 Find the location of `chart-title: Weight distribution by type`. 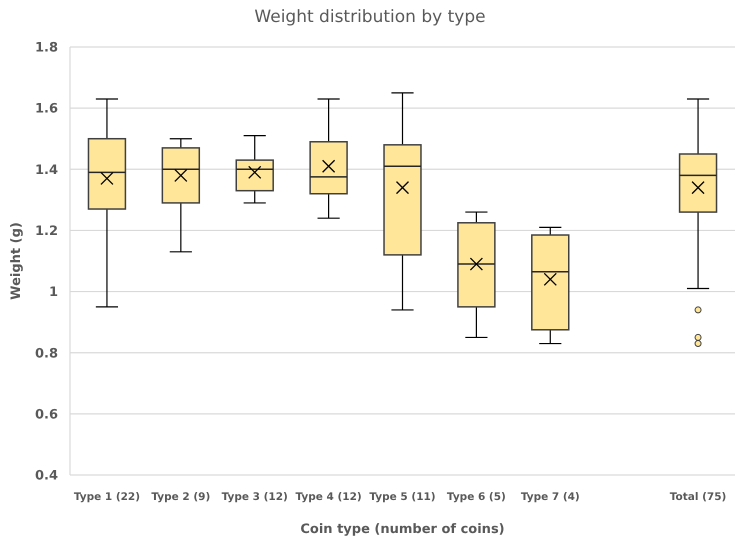

chart-title: Weight distribution by type is located at coordinates (370, 17).